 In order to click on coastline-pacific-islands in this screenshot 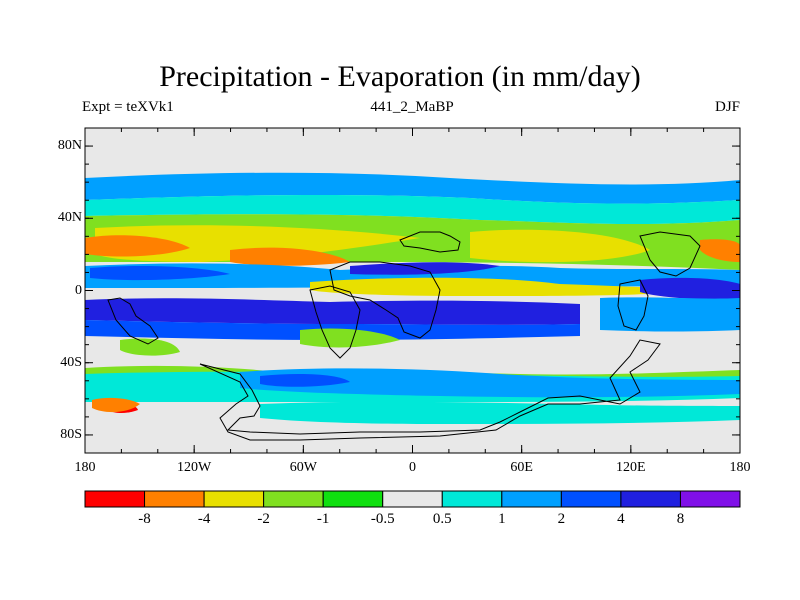, I will do `click(133, 321)`.